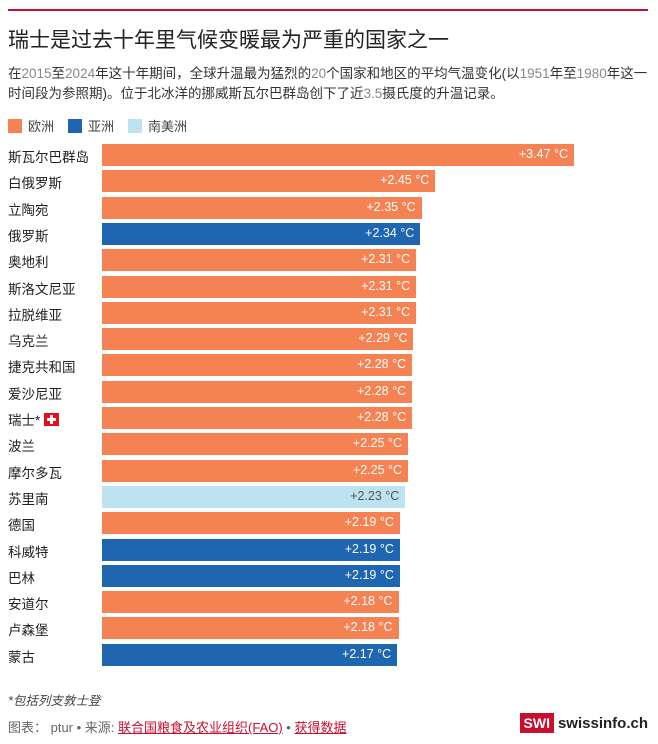 This screenshot has width=658, height=744. I want to click on legend-swatch-europe, so click(15, 125).